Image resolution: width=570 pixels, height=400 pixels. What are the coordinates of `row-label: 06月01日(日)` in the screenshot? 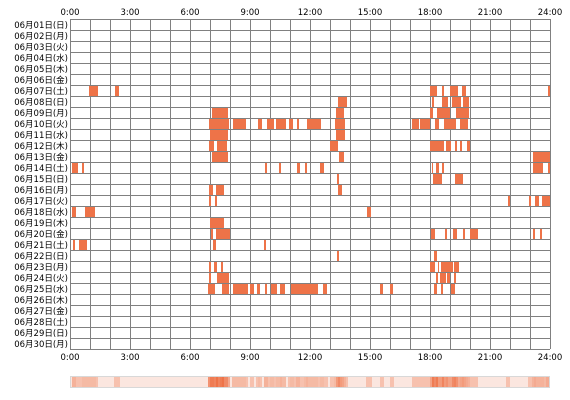 It's located at (41, 26).